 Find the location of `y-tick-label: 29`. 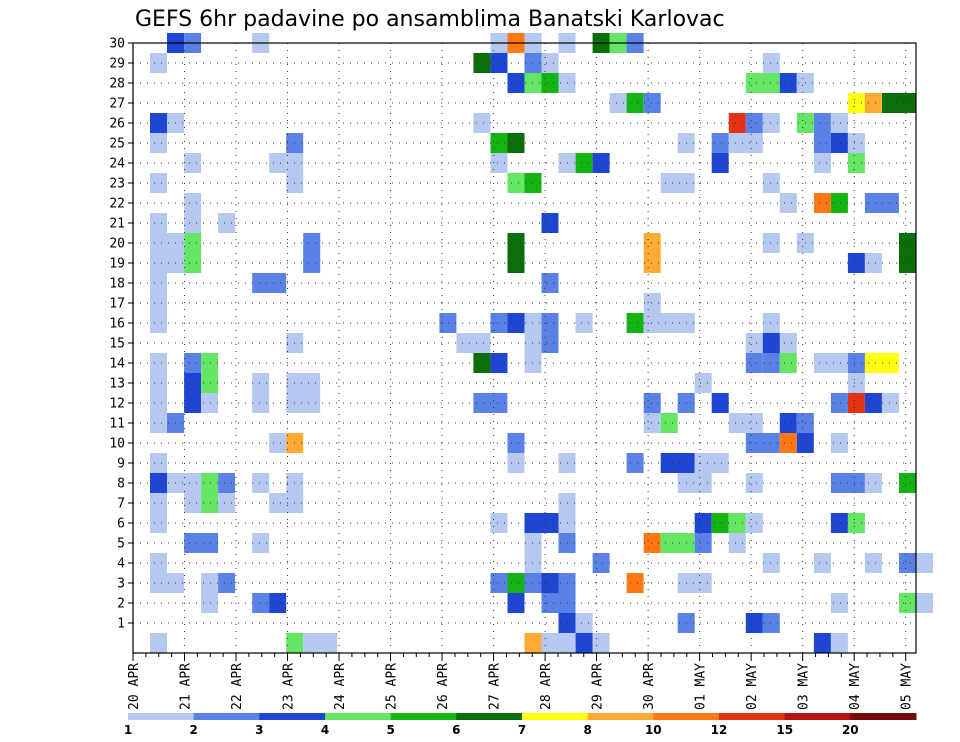

y-tick-label: 29 is located at coordinates (117, 64).